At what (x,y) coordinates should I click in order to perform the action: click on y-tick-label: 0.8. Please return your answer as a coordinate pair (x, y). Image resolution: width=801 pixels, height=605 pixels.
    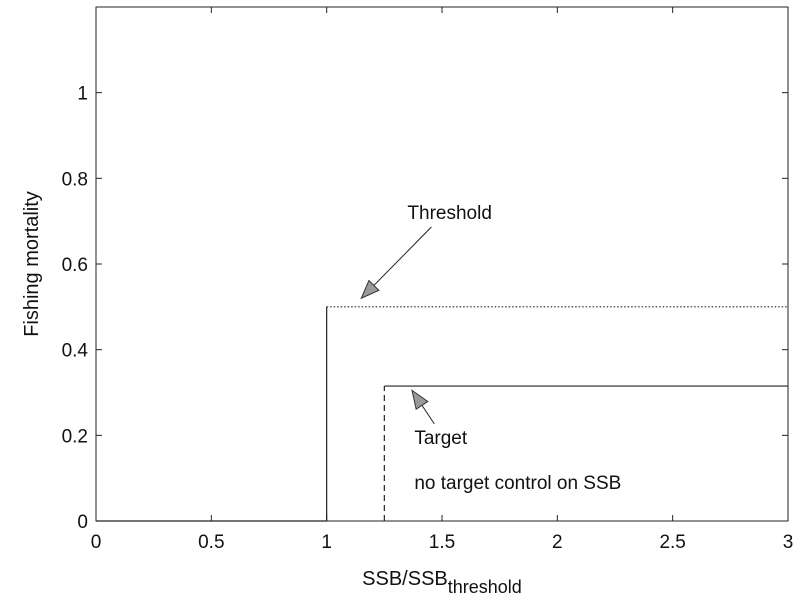
    Looking at the image, I should click on (75, 179).